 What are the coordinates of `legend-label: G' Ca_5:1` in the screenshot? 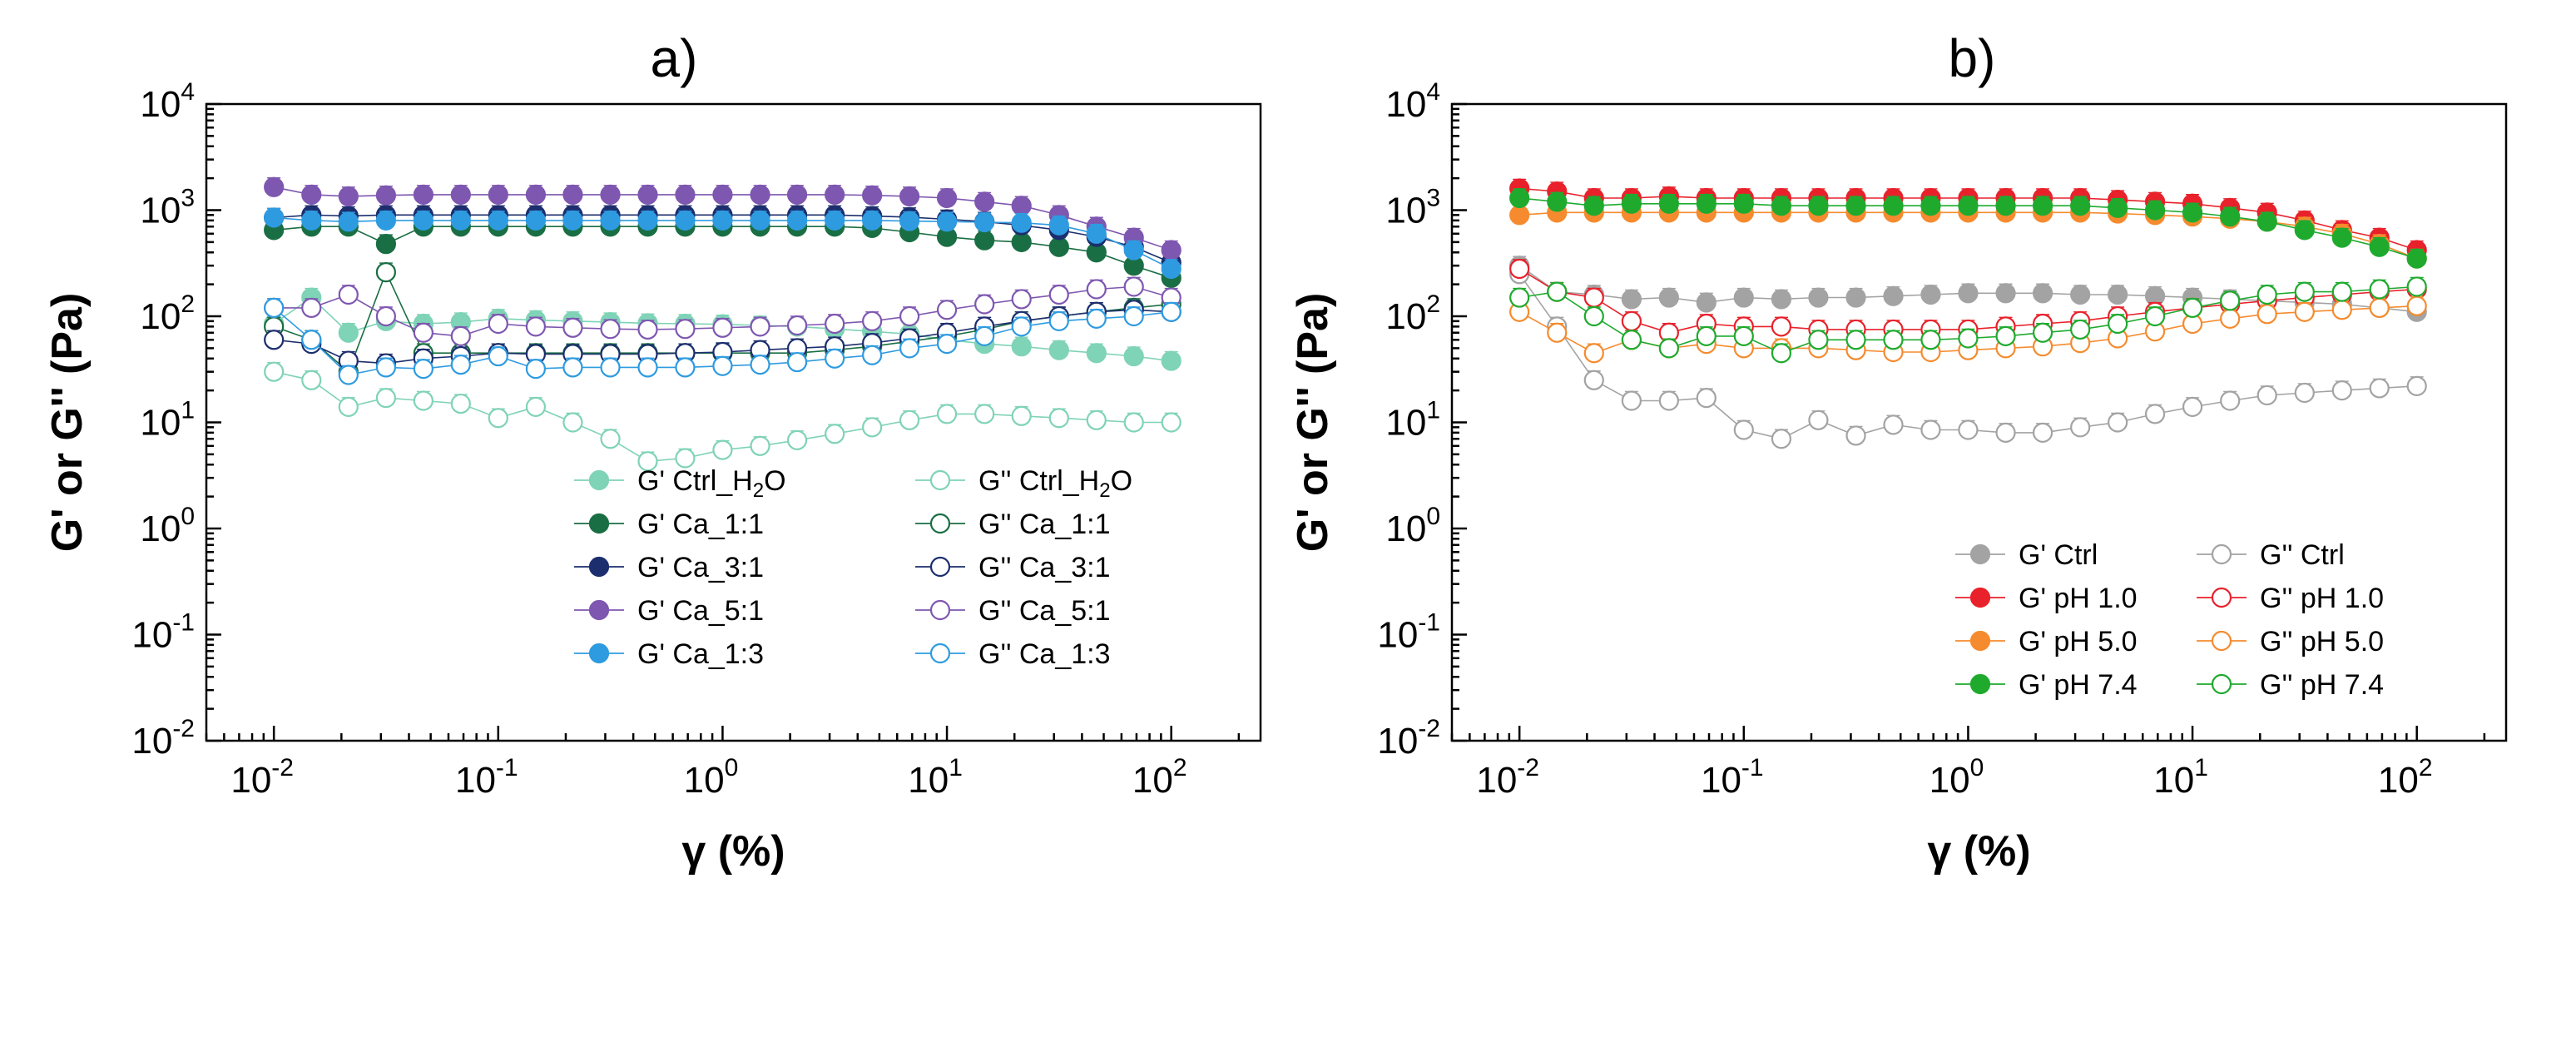 It's located at (701, 611).